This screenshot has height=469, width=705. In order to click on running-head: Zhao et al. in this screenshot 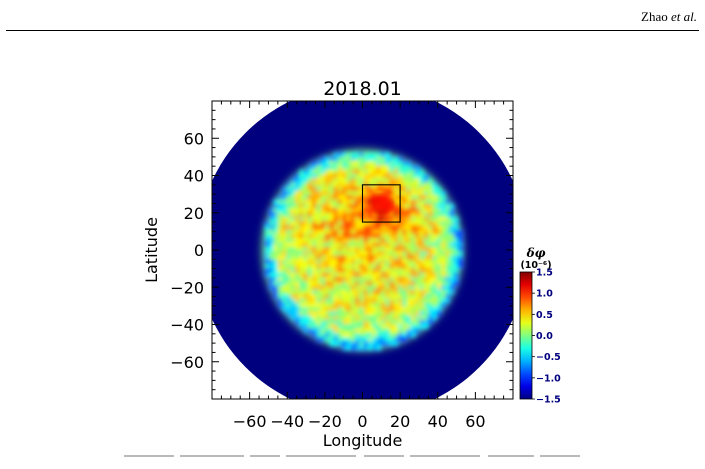, I will do `click(669, 17)`.